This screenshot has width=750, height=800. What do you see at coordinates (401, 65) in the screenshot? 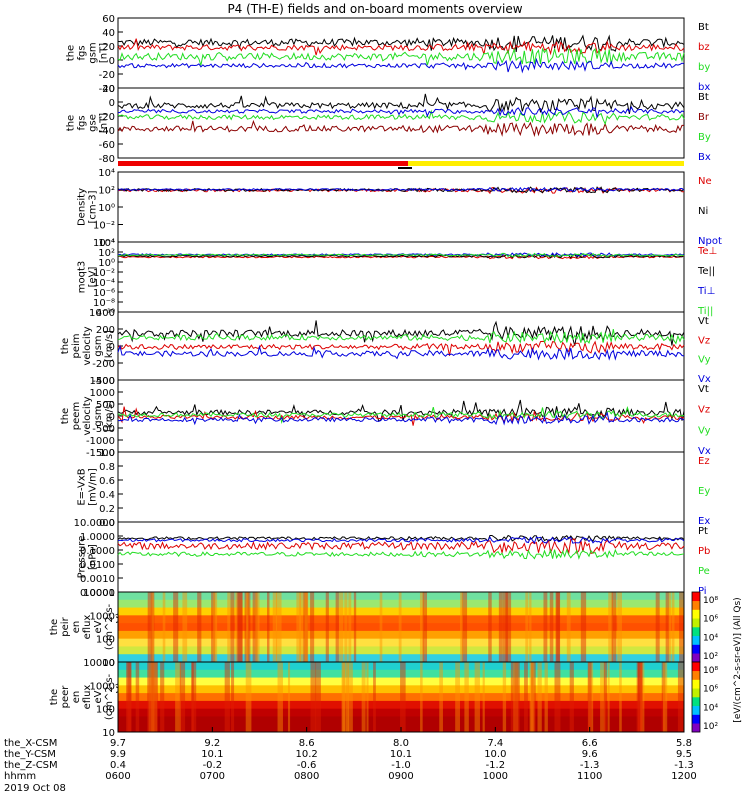
I see `trace-bx` at bounding box center [401, 65].